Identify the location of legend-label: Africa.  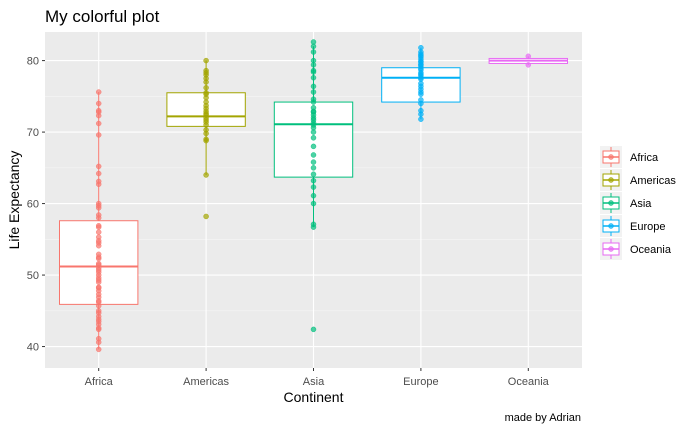
(644, 158).